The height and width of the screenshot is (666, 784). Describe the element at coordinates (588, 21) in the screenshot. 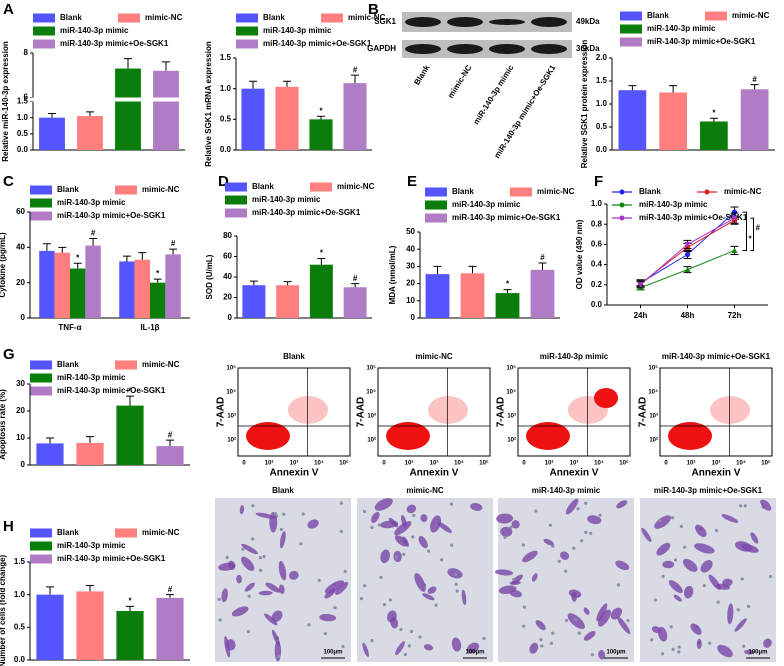

I see `band-size: 49kDa` at that location.